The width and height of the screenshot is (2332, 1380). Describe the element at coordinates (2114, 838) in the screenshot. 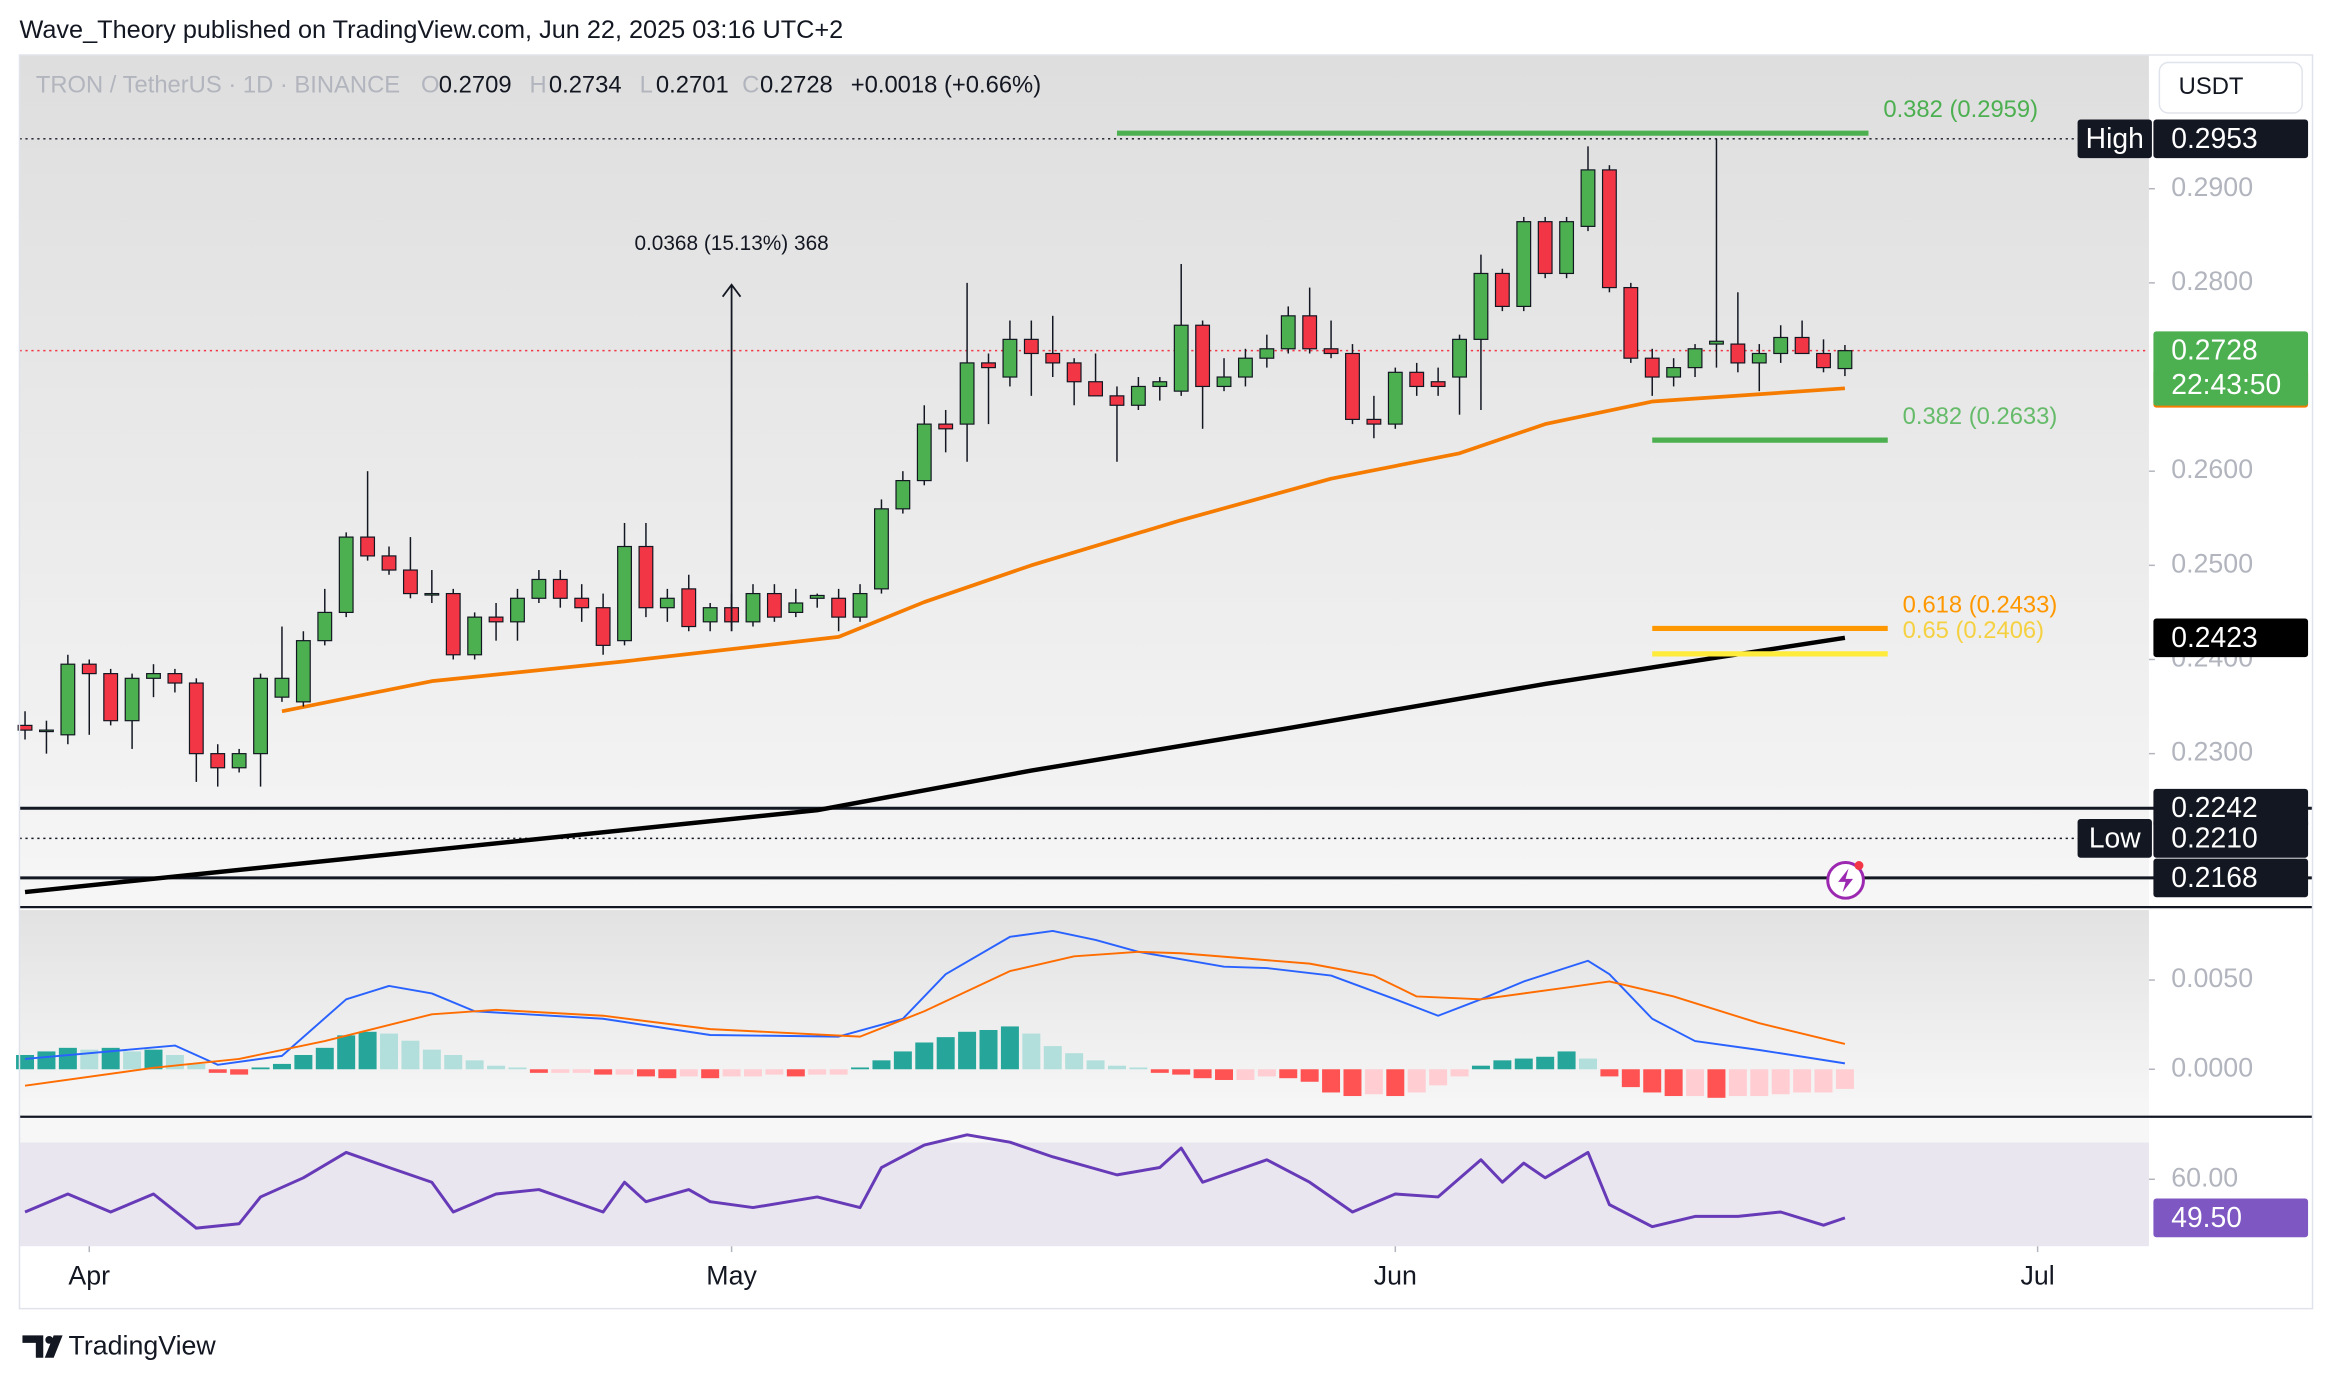

I see `level-name-tag` at that location.